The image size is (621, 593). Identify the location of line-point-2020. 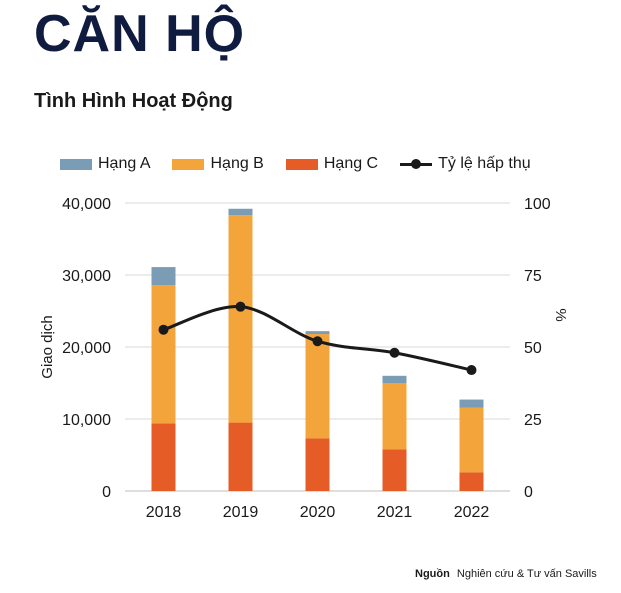
(317, 341).